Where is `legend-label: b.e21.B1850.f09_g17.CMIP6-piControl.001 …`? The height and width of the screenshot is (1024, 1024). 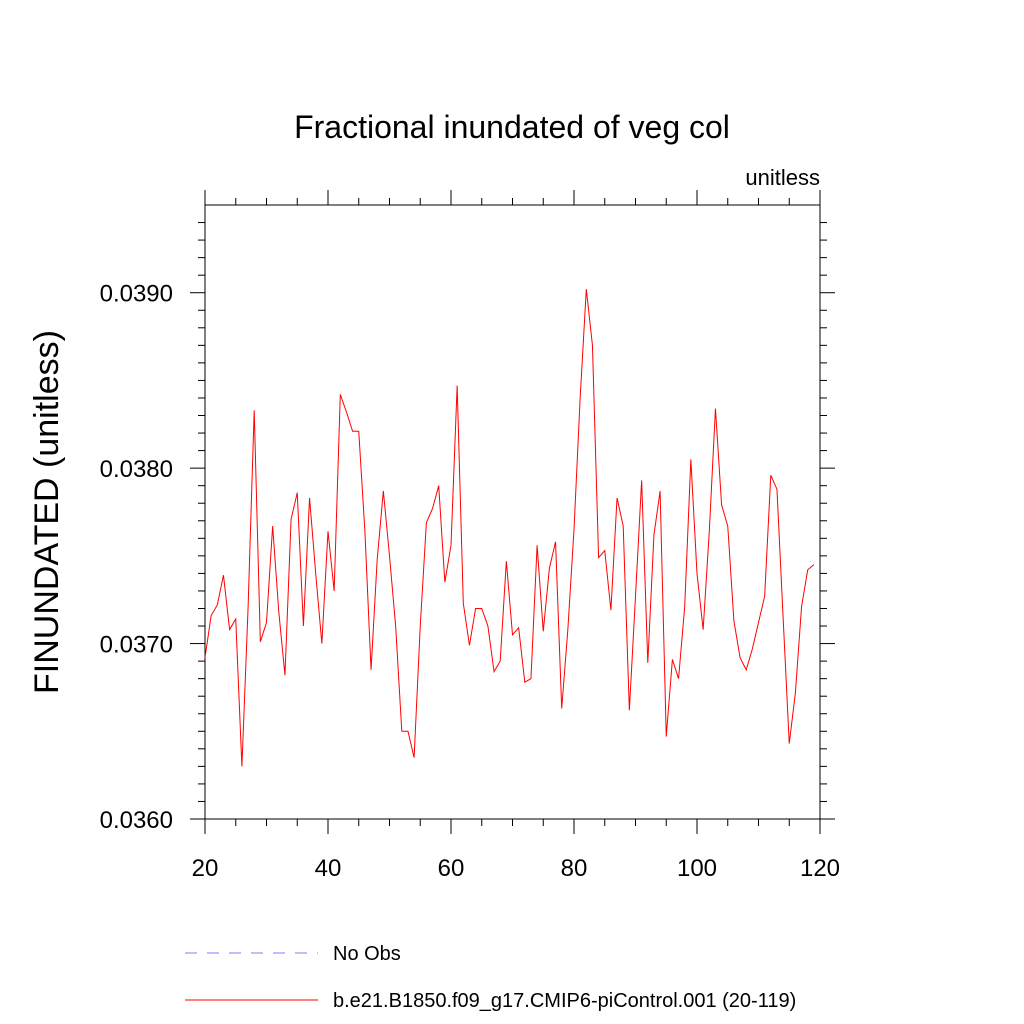 legend-label: b.e21.B1850.f09_g17.CMIP6-piControl.001 … is located at coordinates (564, 1001).